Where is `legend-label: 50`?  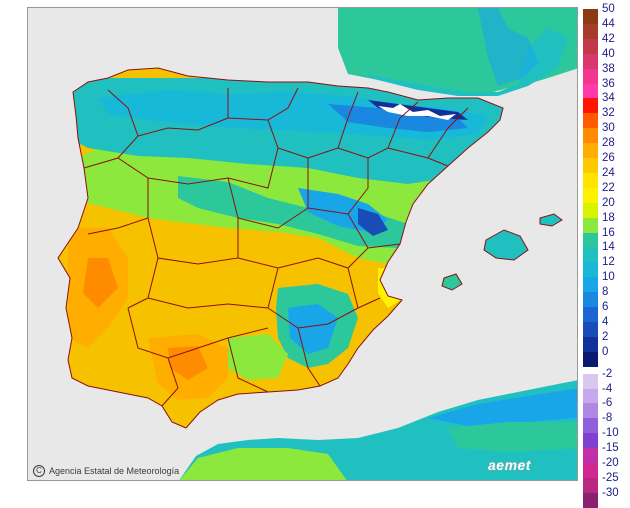 legend-label: 50 is located at coordinates (608, 9).